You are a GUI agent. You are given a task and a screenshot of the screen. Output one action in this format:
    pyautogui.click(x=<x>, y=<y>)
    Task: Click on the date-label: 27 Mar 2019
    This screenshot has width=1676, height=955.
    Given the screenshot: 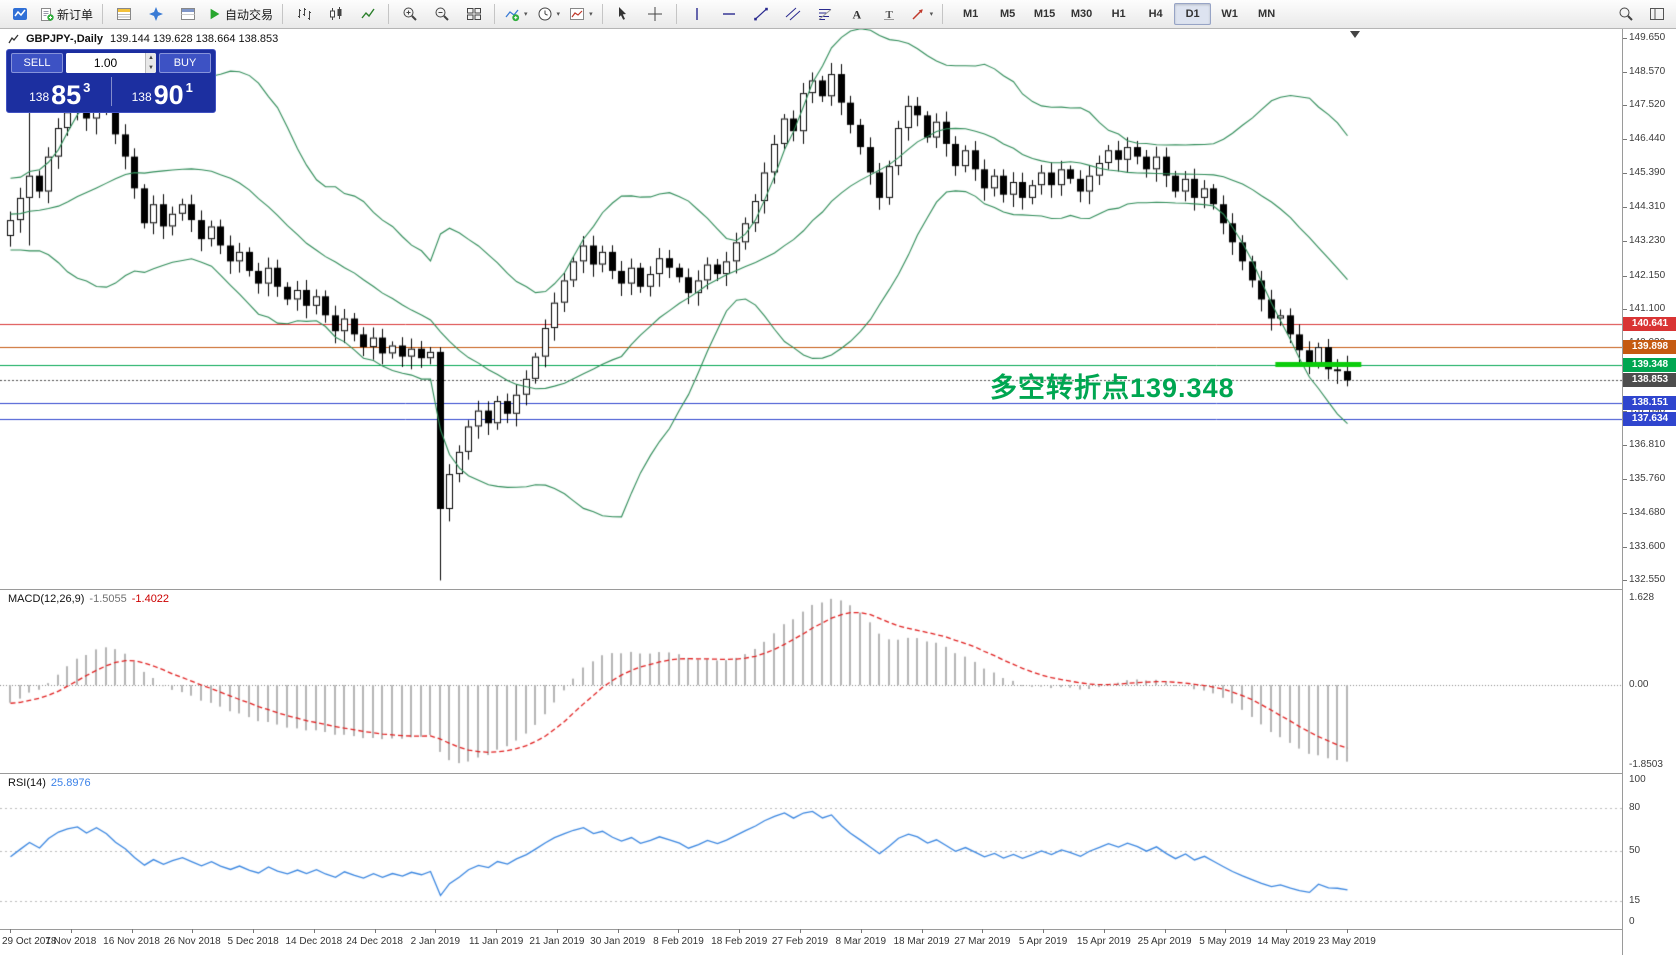 What is the action you would take?
    pyautogui.click(x=982, y=941)
    